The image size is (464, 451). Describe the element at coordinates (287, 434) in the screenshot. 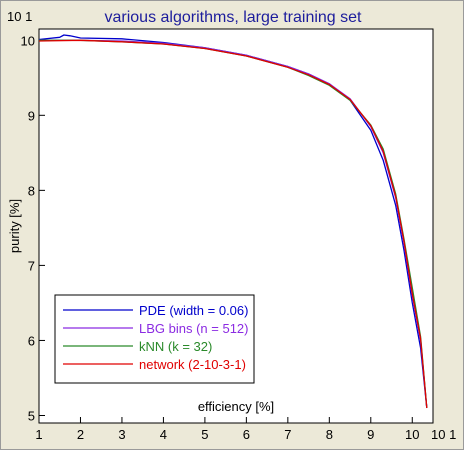

I see `x-tick-label: 7` at that location.